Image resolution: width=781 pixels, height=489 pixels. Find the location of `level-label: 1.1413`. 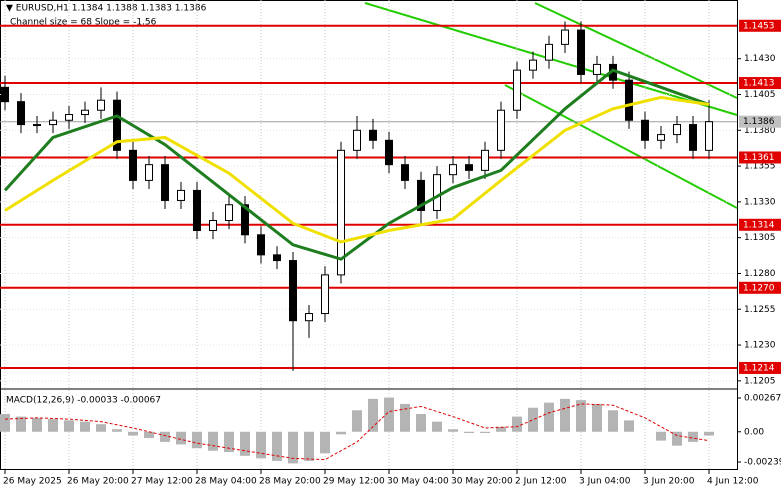

level-label: 1.1413 is located at coordinates (759, 84).